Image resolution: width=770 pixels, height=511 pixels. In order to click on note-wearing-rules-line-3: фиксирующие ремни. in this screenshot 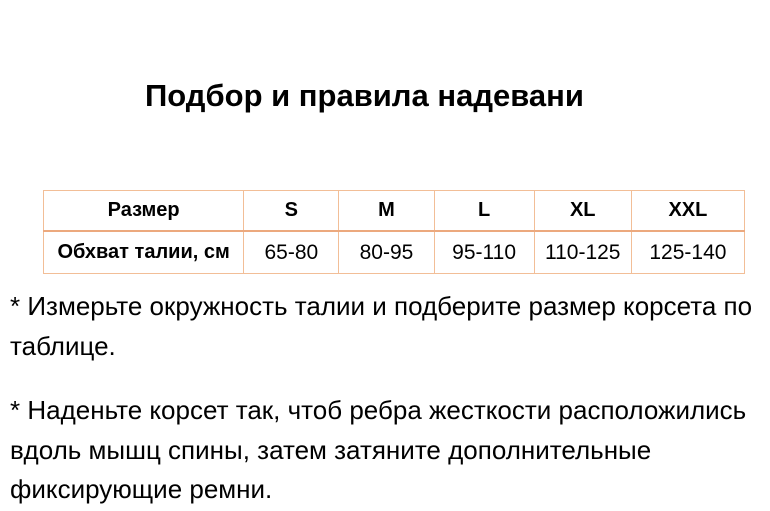, I will do `click(141, 489)`.